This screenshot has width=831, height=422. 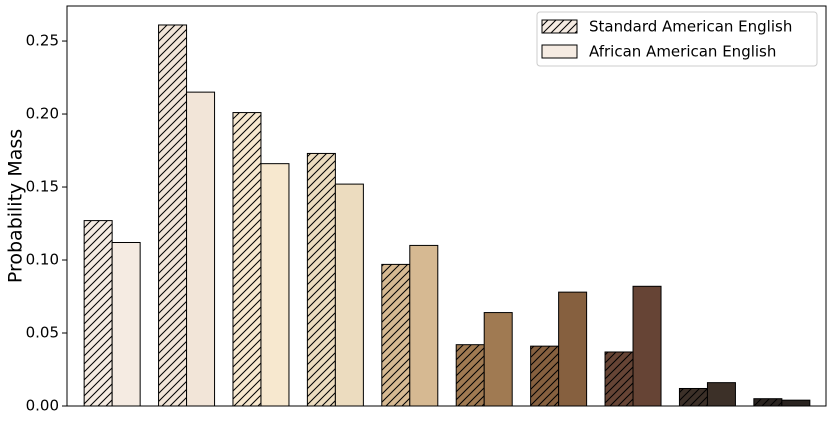 I want to click on legend-frame, so click(x=677, y=39).